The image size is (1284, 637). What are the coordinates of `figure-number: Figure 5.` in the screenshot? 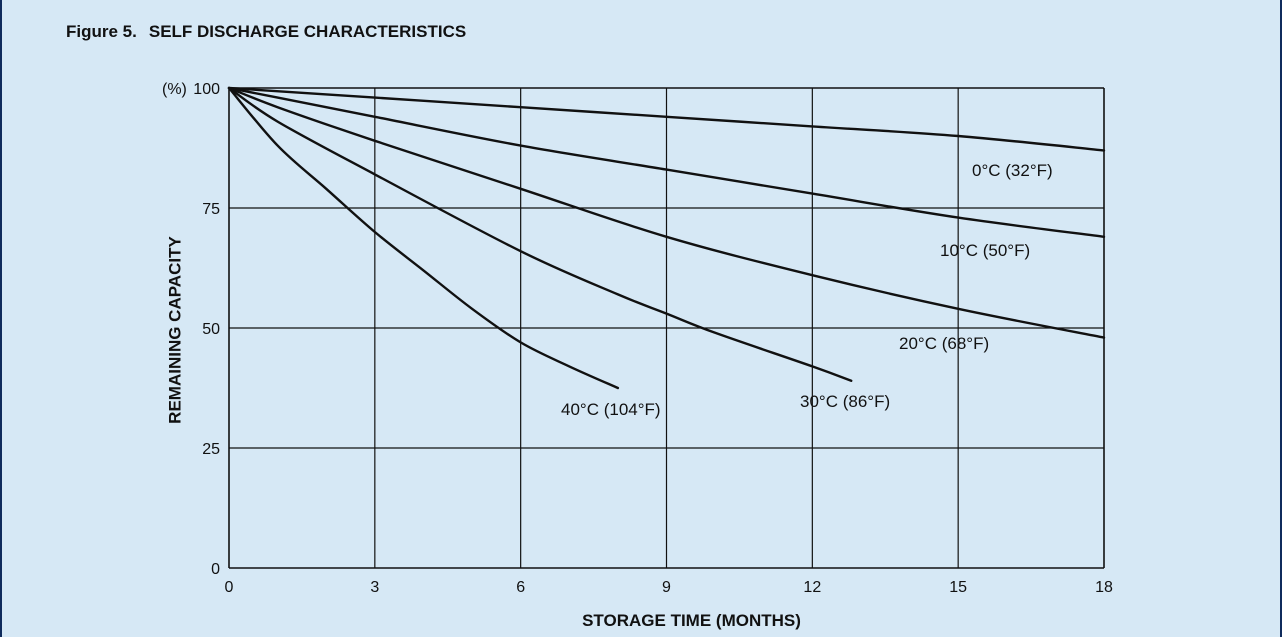 It's located at (101, 31).